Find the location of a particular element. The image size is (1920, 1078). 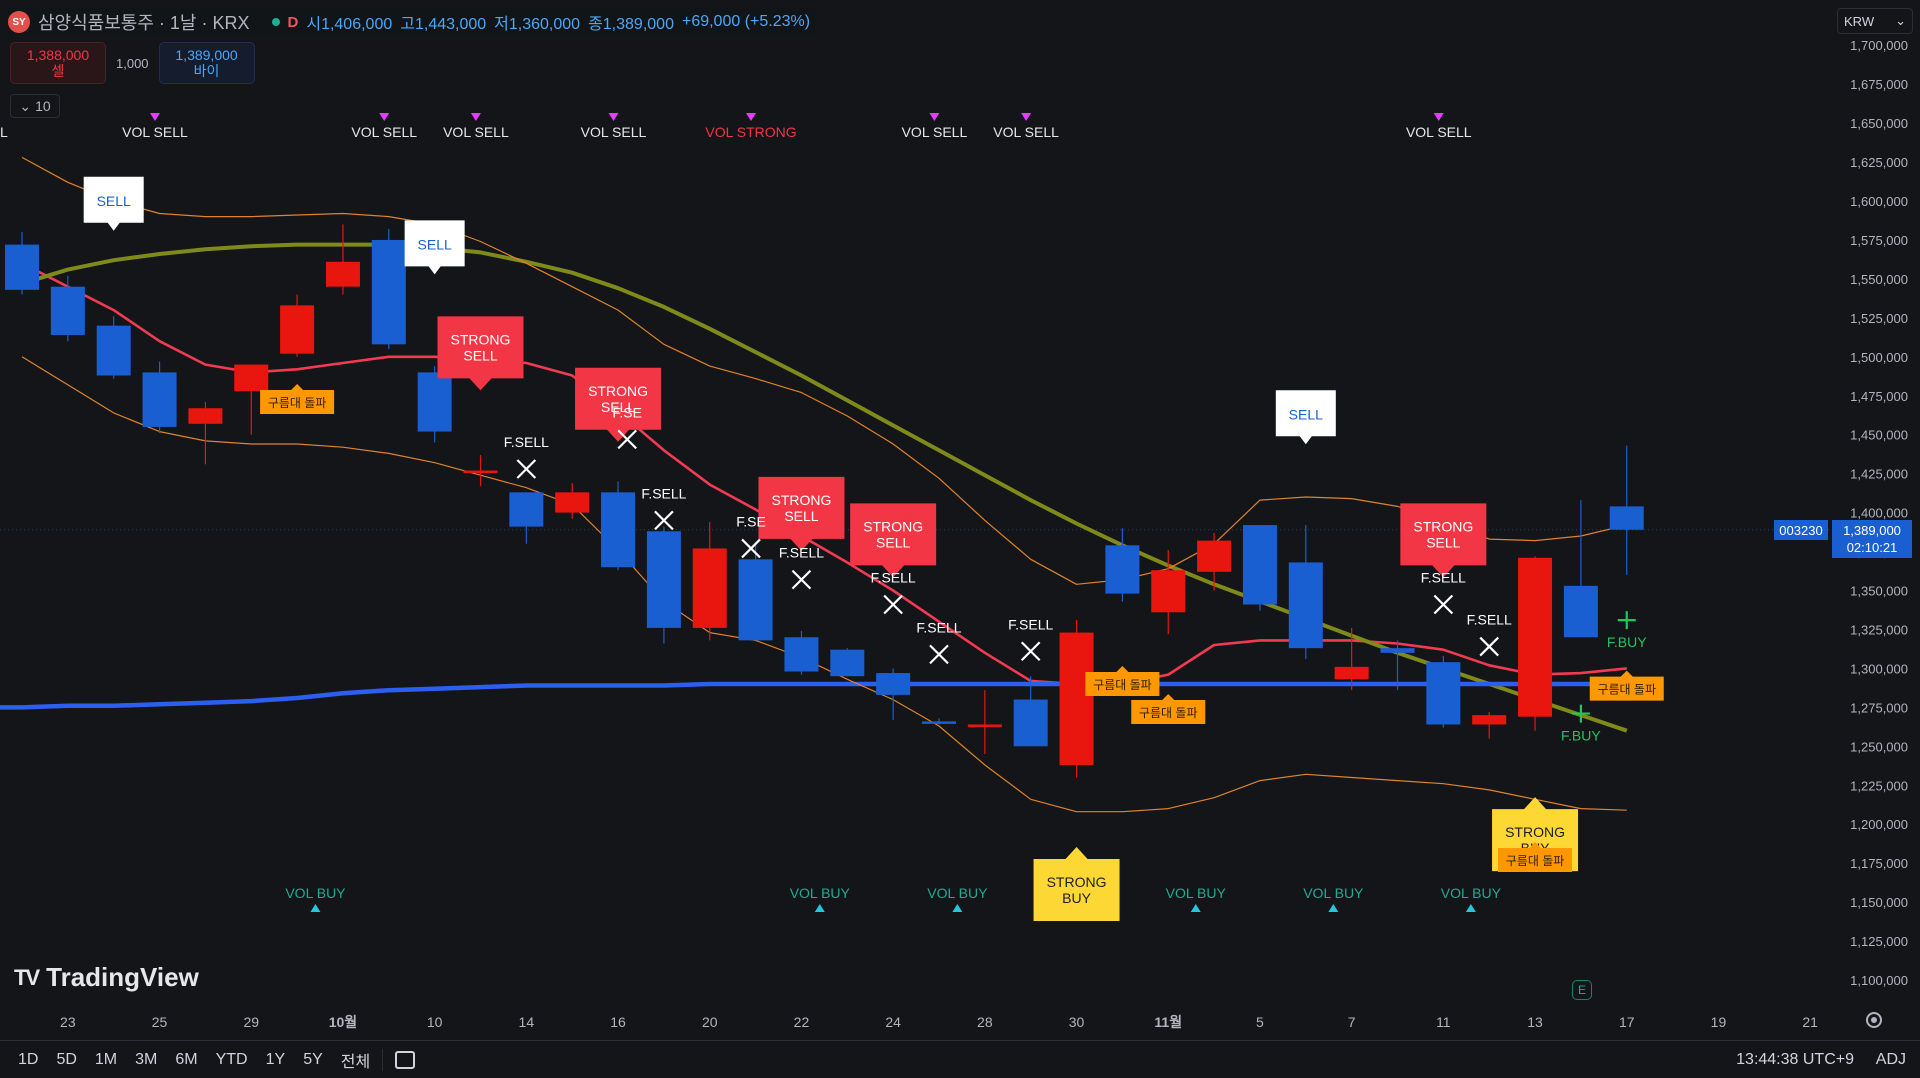

last-price-value: 1,389,000 is located at coordinates (1872, 530).